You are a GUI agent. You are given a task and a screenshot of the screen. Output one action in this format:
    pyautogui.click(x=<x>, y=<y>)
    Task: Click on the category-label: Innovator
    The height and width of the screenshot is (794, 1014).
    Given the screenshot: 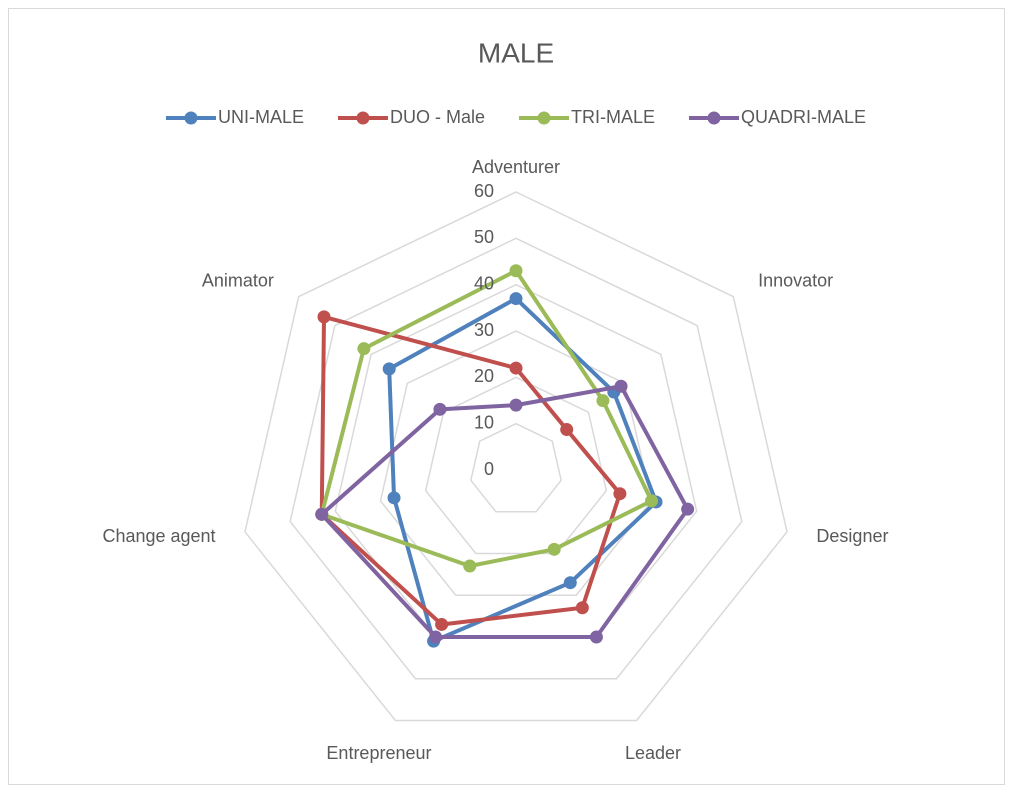 What is the action you would take?
    pyautogui.click(x=795, y=280)
    